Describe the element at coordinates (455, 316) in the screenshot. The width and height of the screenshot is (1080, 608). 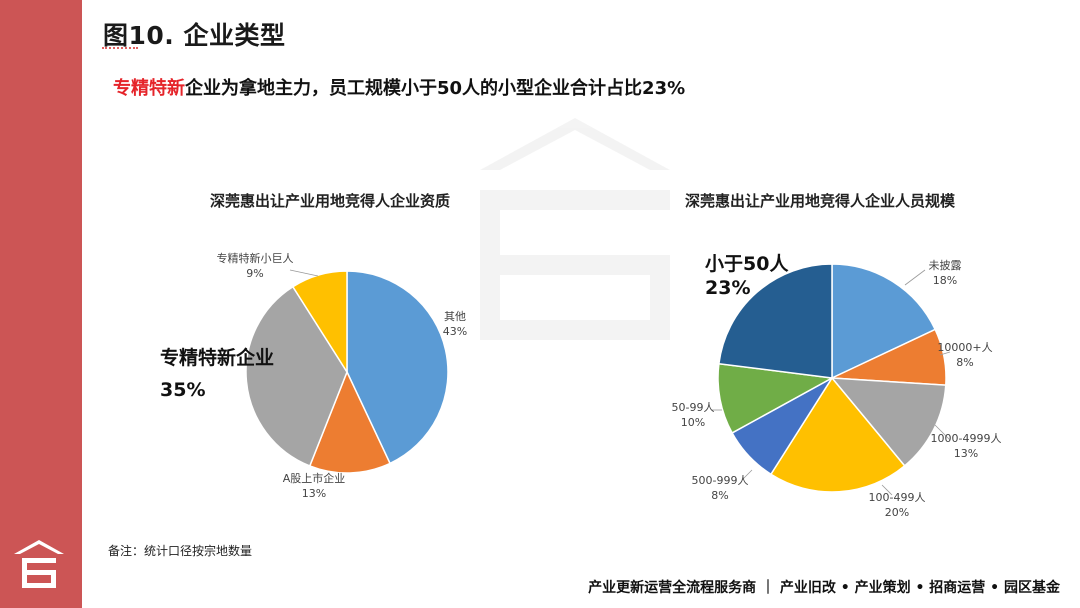
I see `pie1-label-0: 其他` at that location.